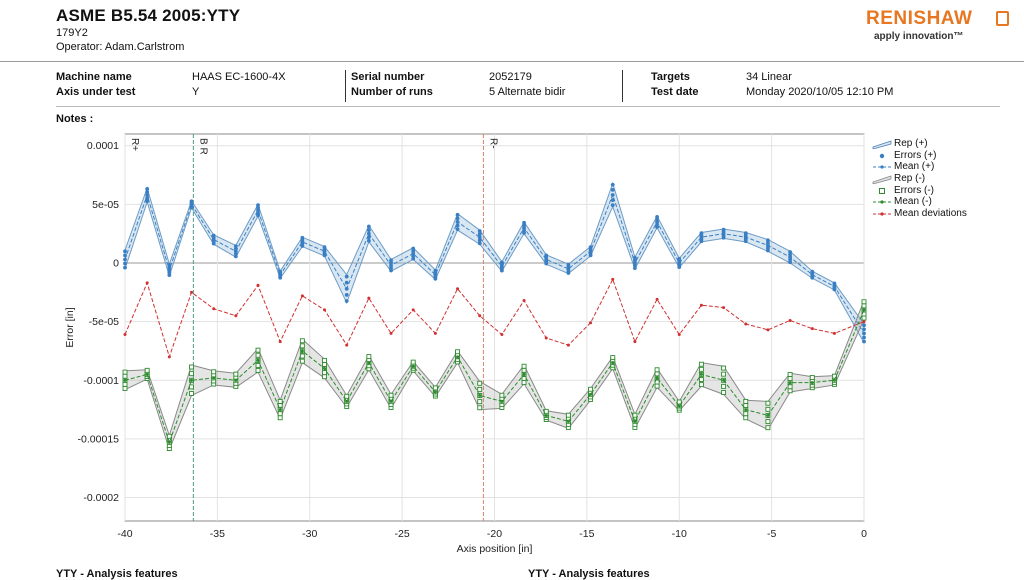 Image resolution: width=1024 pixels, height=580 pixels. I want to click on info-values-3: 34 Linear Monday 2020/10/05 12:10 PM, so click(819, 85).